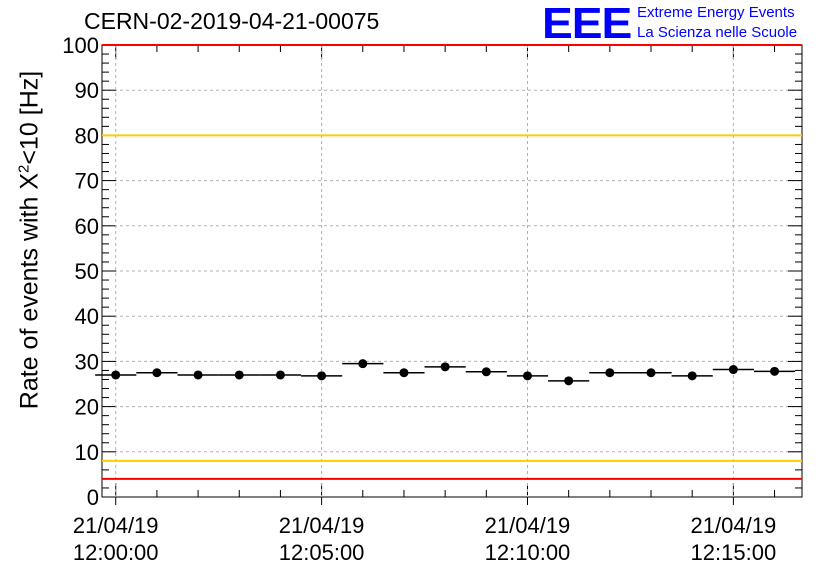 The width and height of the screenshot is (836, 572). I want to click on y-tick-label: 50, so click(87, 271).